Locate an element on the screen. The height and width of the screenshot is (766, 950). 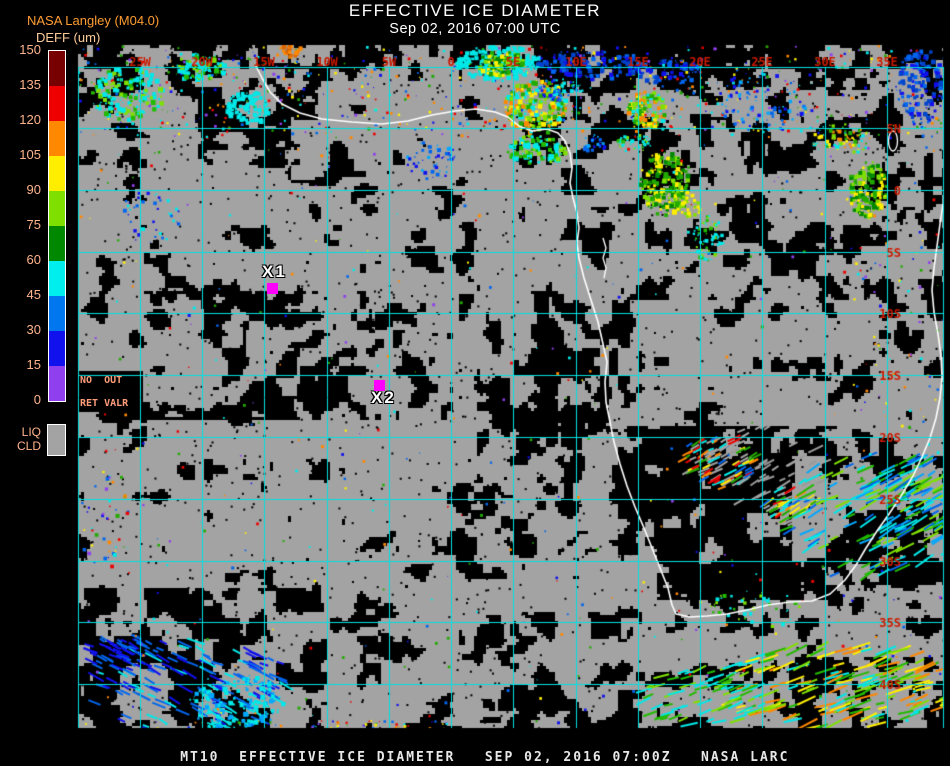
page-title: EFFECTIVE ICE DIAMETER is located at coordinates (475, 10).